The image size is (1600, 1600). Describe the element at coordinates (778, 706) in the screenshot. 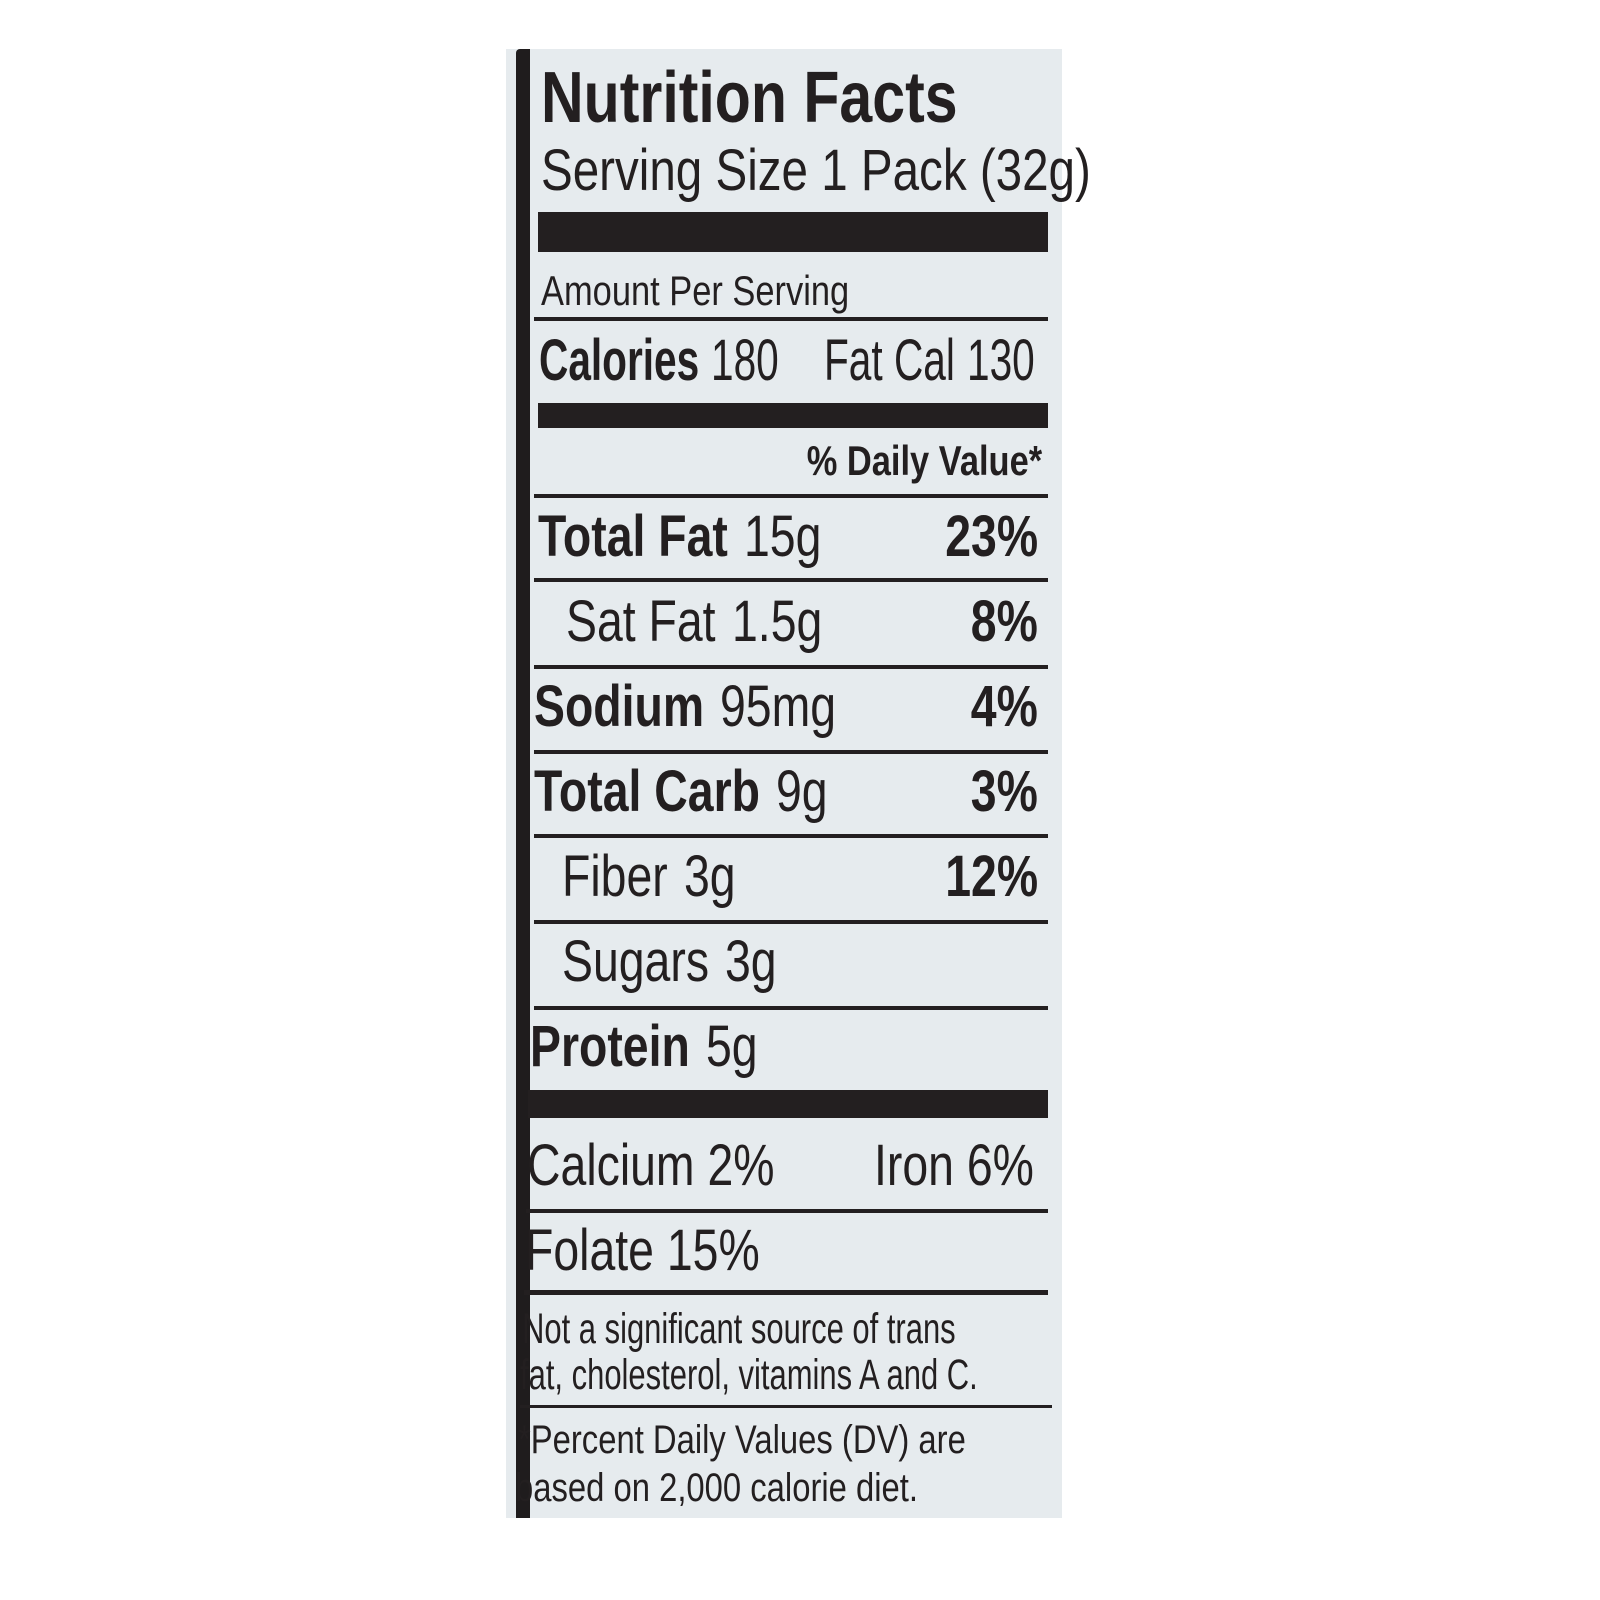

I see `nutrient-amount: 95mg` at that location.